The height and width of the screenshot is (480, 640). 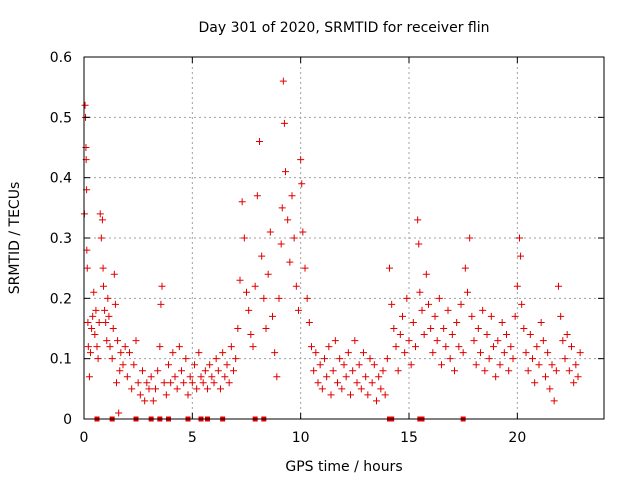 I want to click on y-tick-label: 0.3, so click(x=61, y=239).